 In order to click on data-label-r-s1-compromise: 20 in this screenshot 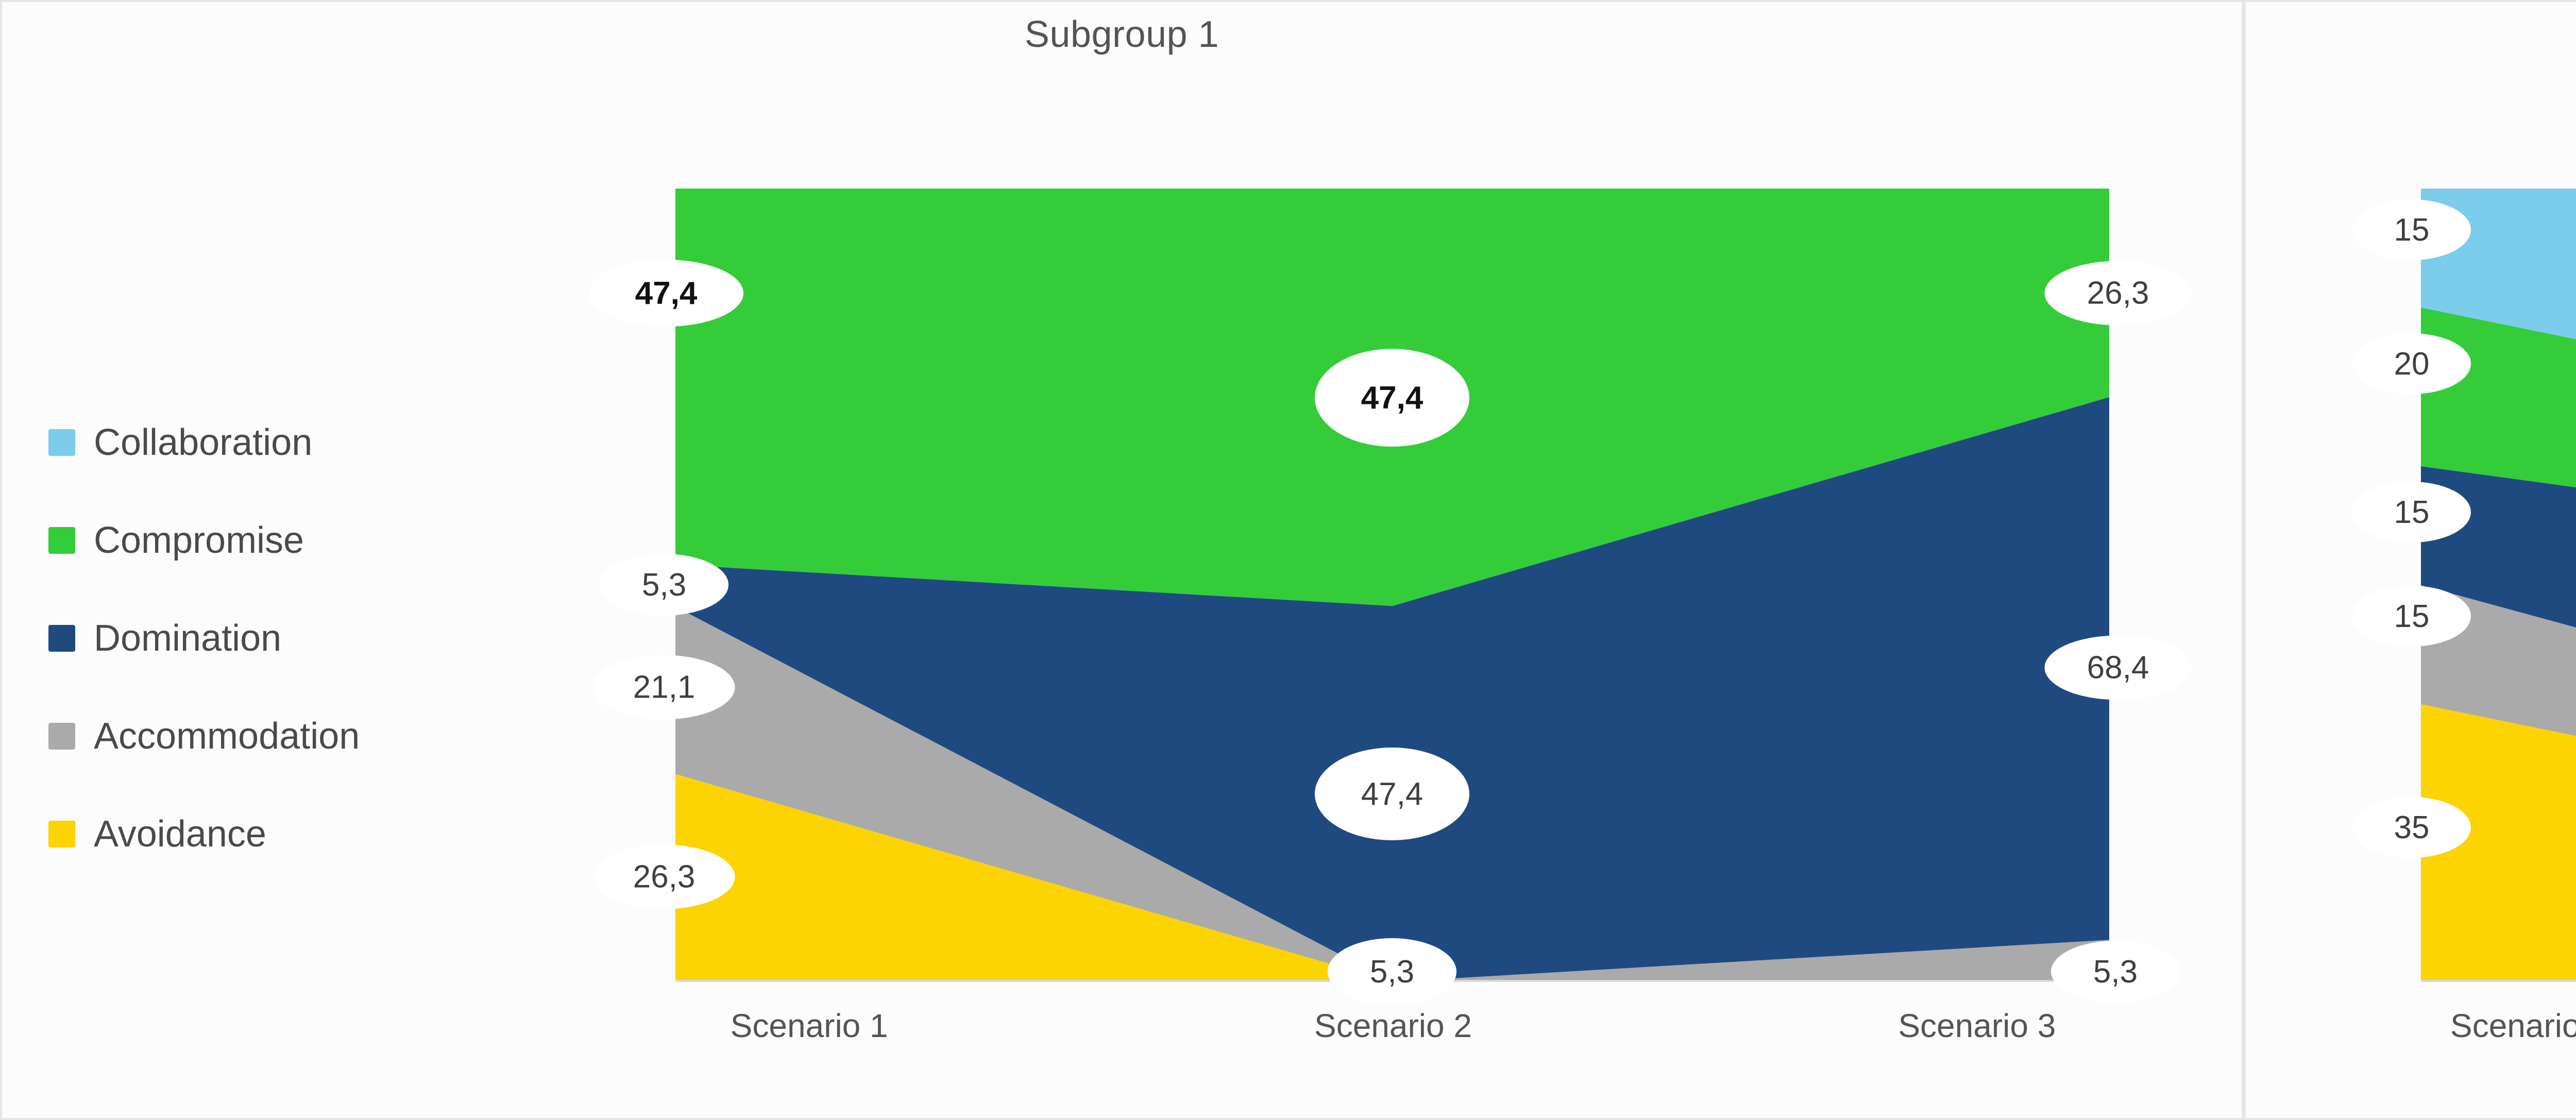, I will do `click(2411, 363)`.